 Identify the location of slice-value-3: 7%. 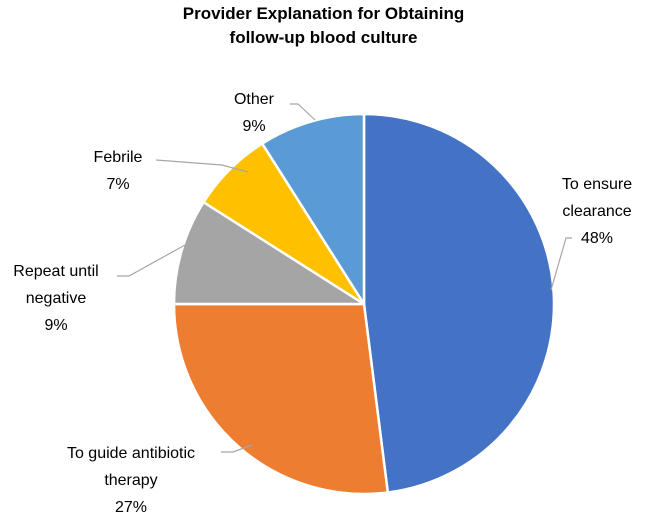
(117, 184).